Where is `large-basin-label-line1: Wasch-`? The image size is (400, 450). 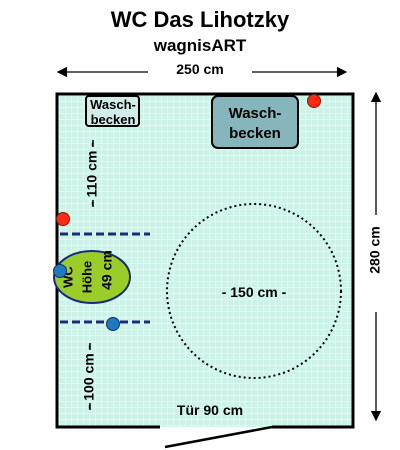
large-basin-label-line1: Wasch- is located at coordinates (255, 113).